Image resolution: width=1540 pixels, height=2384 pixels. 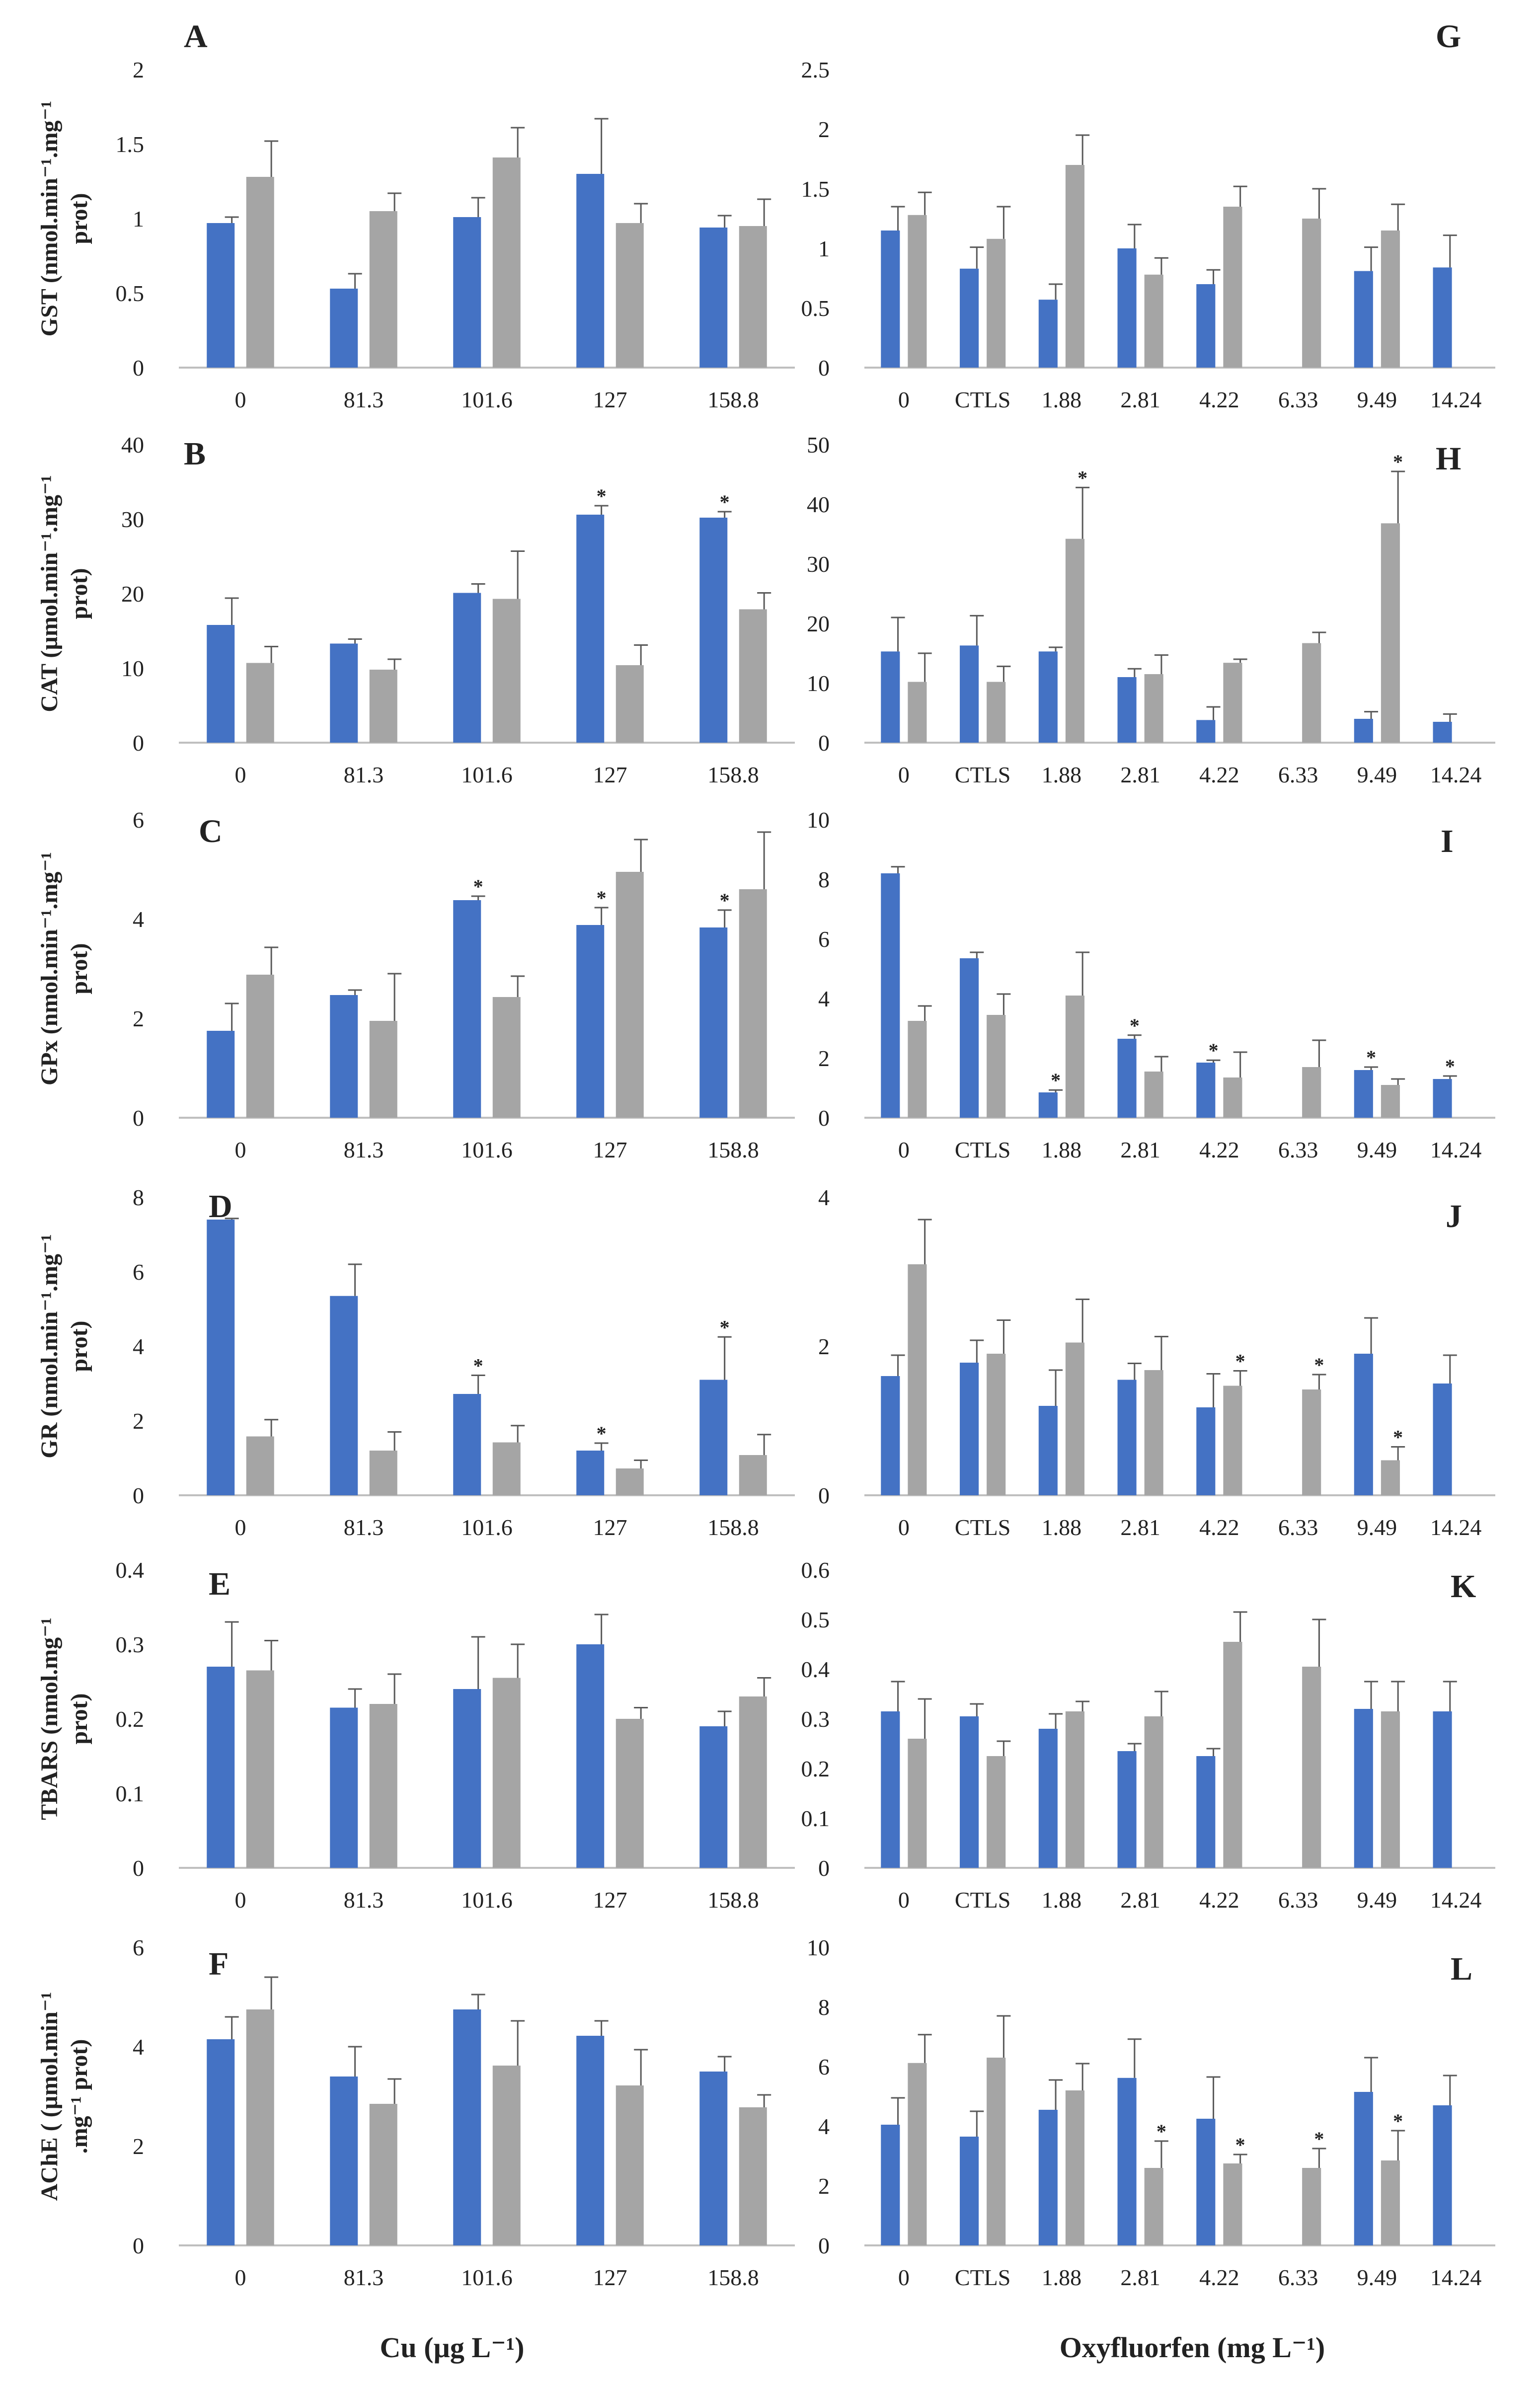 I want to click on panel-letter: A, so click(x=196, y=36).